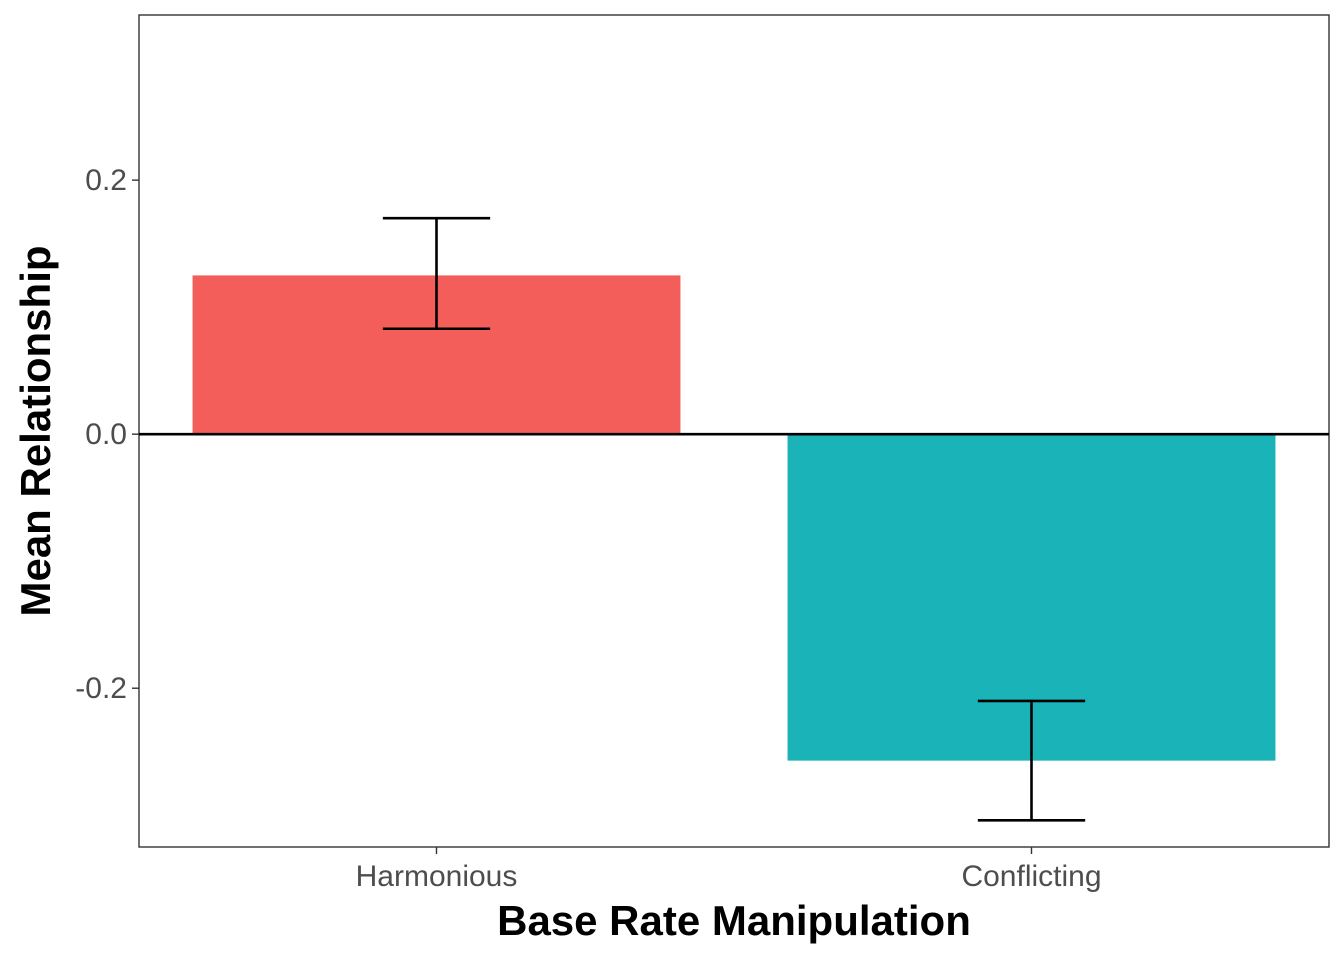  What do you see at coordinates (106, 180) in the screenshot?
I see `y-tick-label: 0.2` at bounding box center [106, 180].